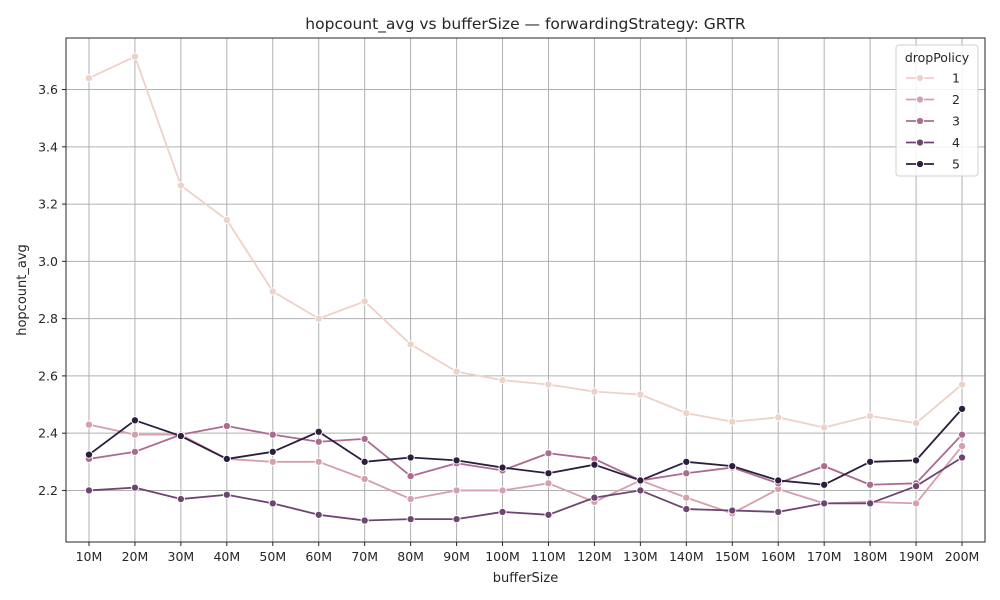 The height and width of the screenshot is (600, 1000). What do you see at coordinates (48, 89) in the screenshot?
I see `y-tick-label: 3.6` at bounding box center [48, 89].